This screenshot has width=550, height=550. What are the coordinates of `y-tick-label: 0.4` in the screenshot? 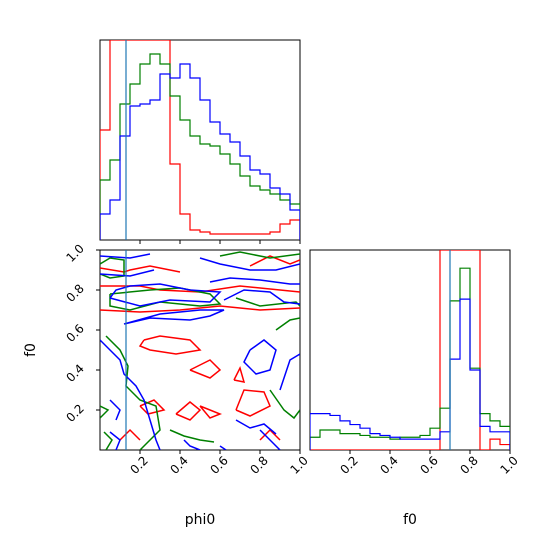 It's located at (74, 372).